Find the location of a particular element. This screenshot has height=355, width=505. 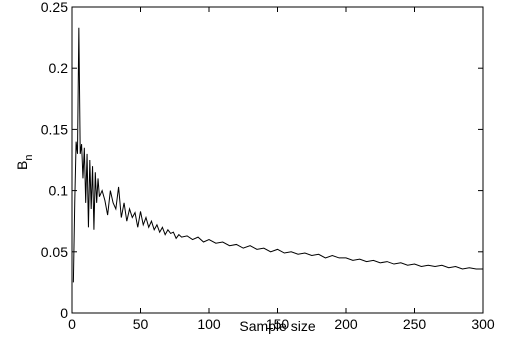

y-tick-label: 0.15 is located at coordinates (54, 129).